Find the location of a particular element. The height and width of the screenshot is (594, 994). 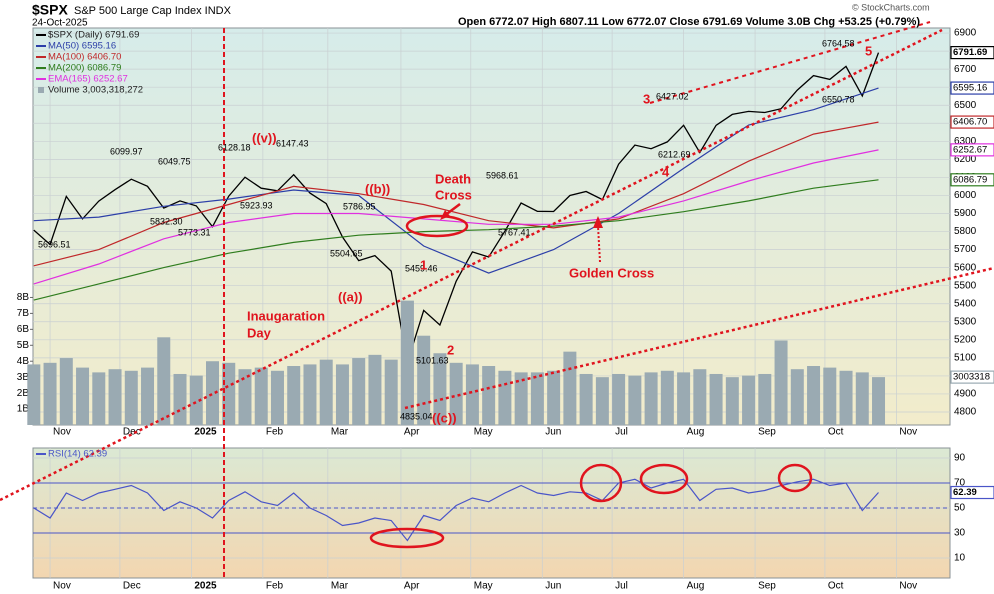

annotation: 4835.04 is located at coordinates (416, 416).